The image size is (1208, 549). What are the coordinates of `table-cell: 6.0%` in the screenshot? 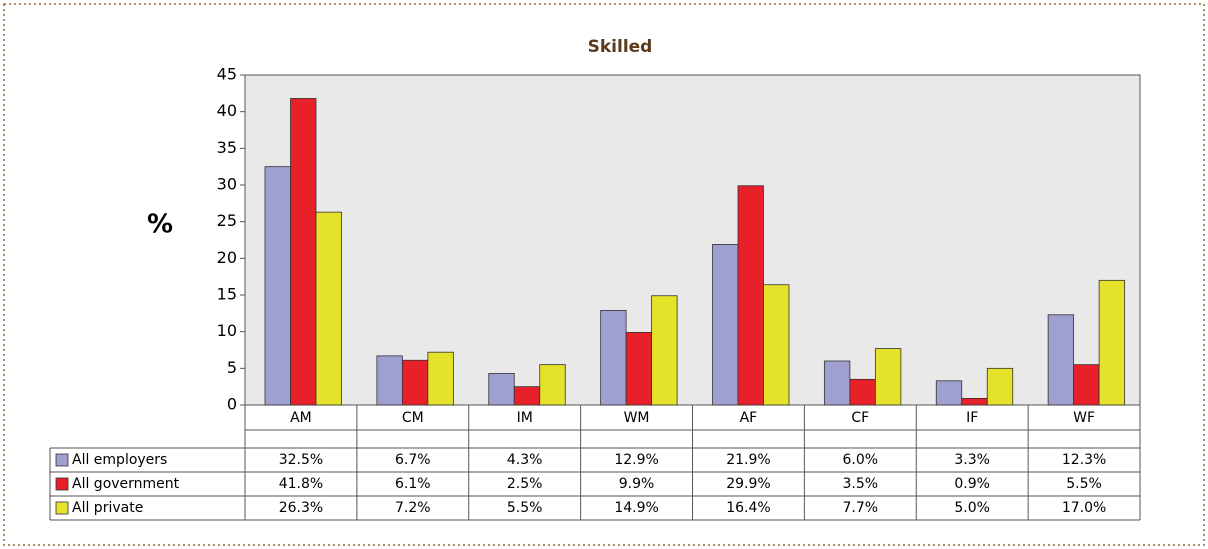 It's located at (861, 460).